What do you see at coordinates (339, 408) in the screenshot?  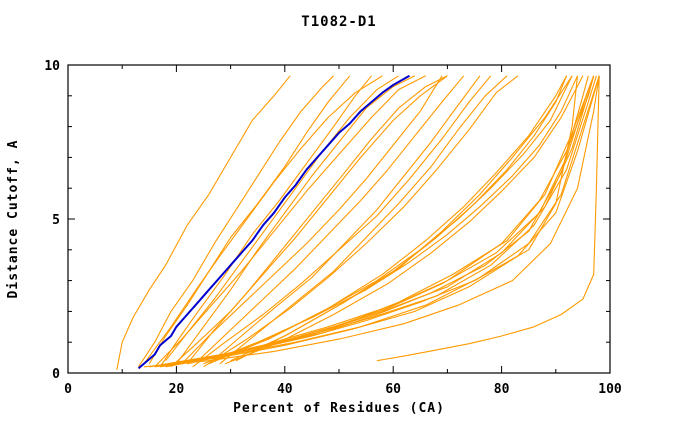 I see `x-axis-label: Percent of Residues (CA)` at bounding box center [339, 408].